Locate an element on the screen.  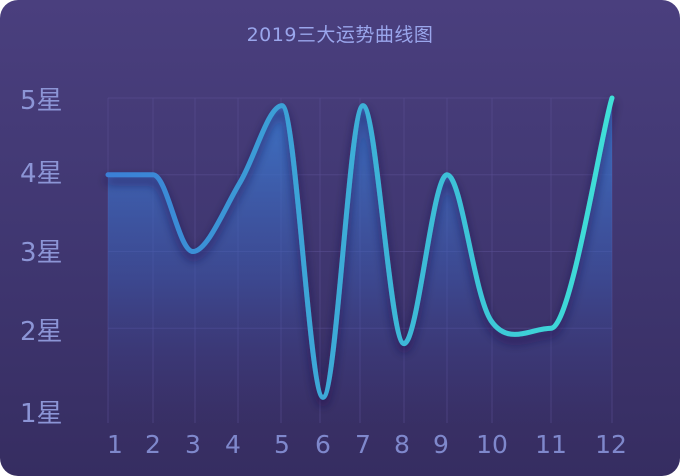
y-tick-label-4: 4星 is located at coordinates (41, 174).